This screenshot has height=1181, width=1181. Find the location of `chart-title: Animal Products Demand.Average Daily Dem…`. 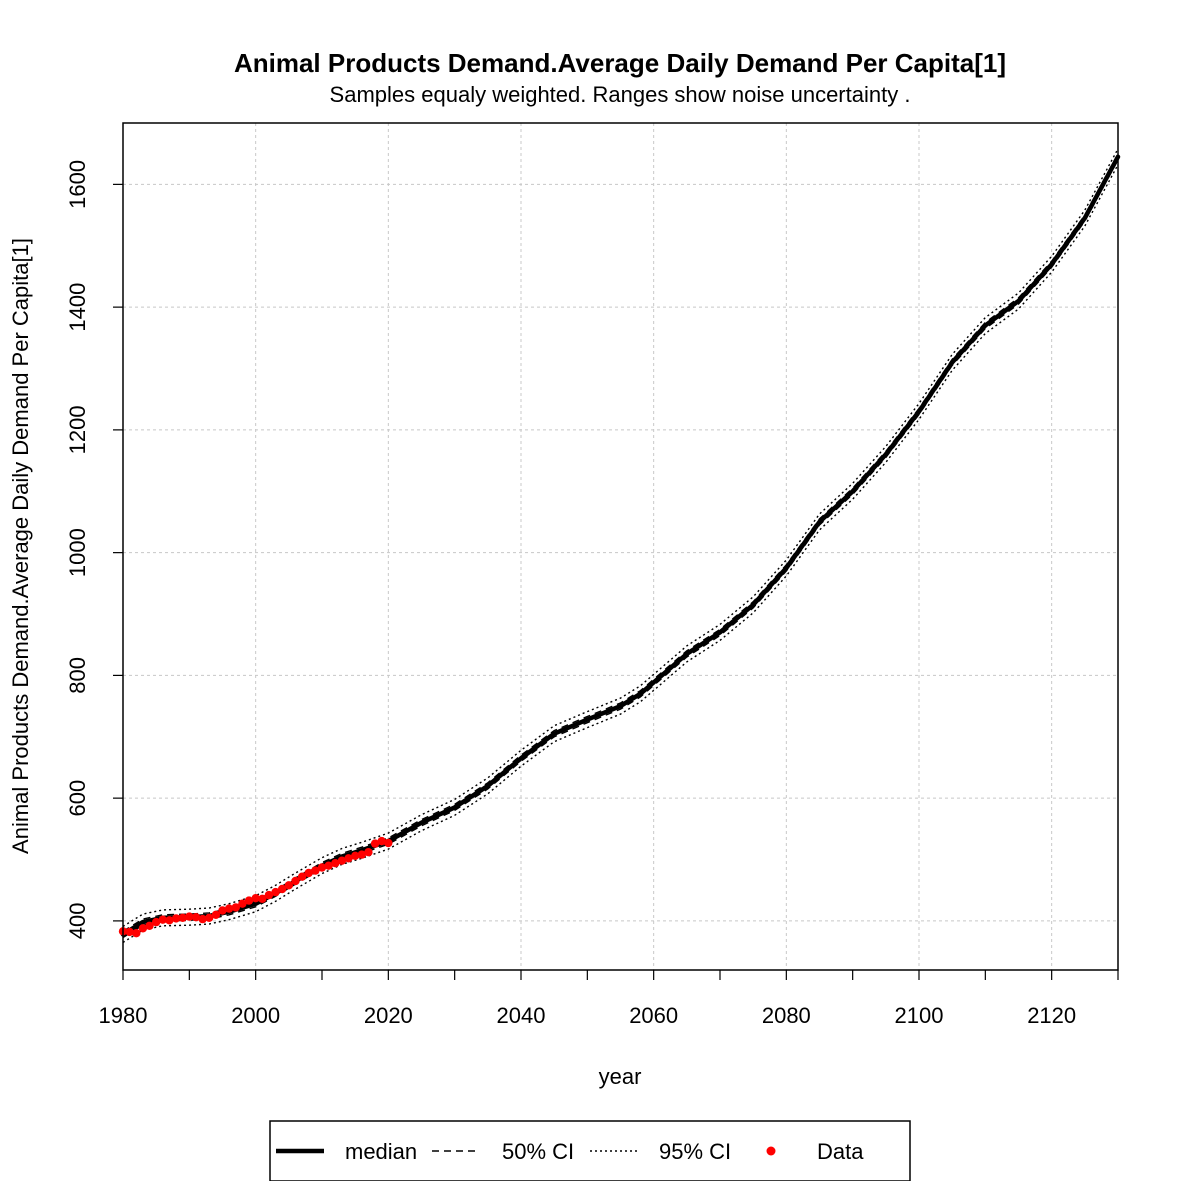

chart-title: Animal Products Demand.Average Daily Dem… is located at coordinates (620, 63).